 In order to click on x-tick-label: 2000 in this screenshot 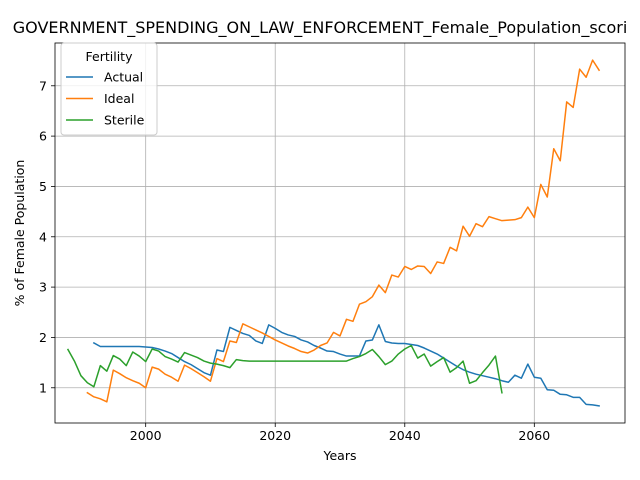, I will do `click(146, 435)`.